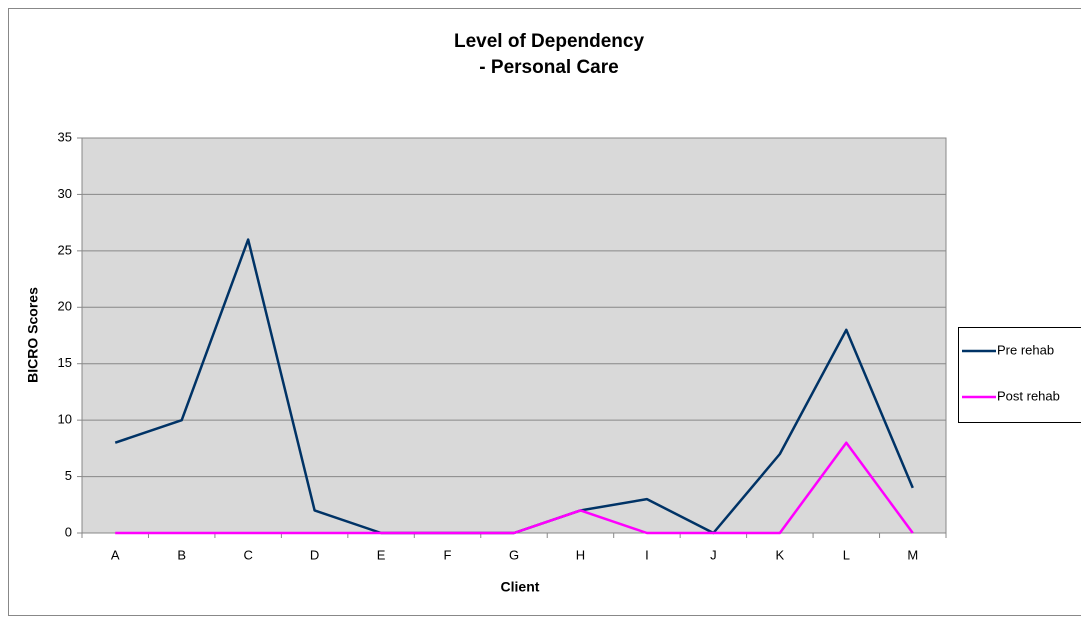 The width and height of the screenshot is (1081, 624). What do you see at coordinates (65, 193) in the screenshot?
I see `y-tick-label: 30` at bounding box center [65, 193].